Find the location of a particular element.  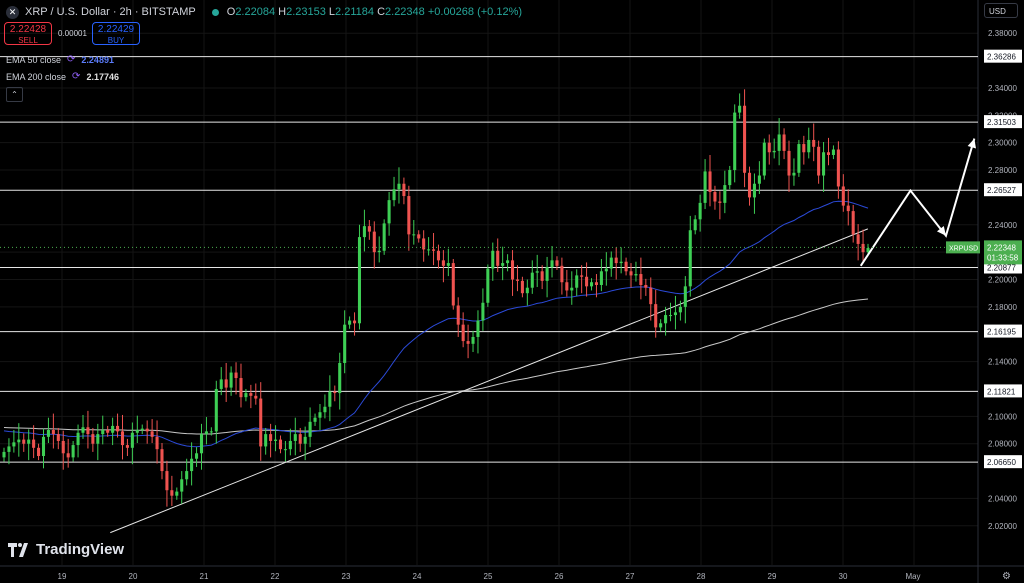

level-tag-label: 2.11821 is located at coordinates (1001, 391).